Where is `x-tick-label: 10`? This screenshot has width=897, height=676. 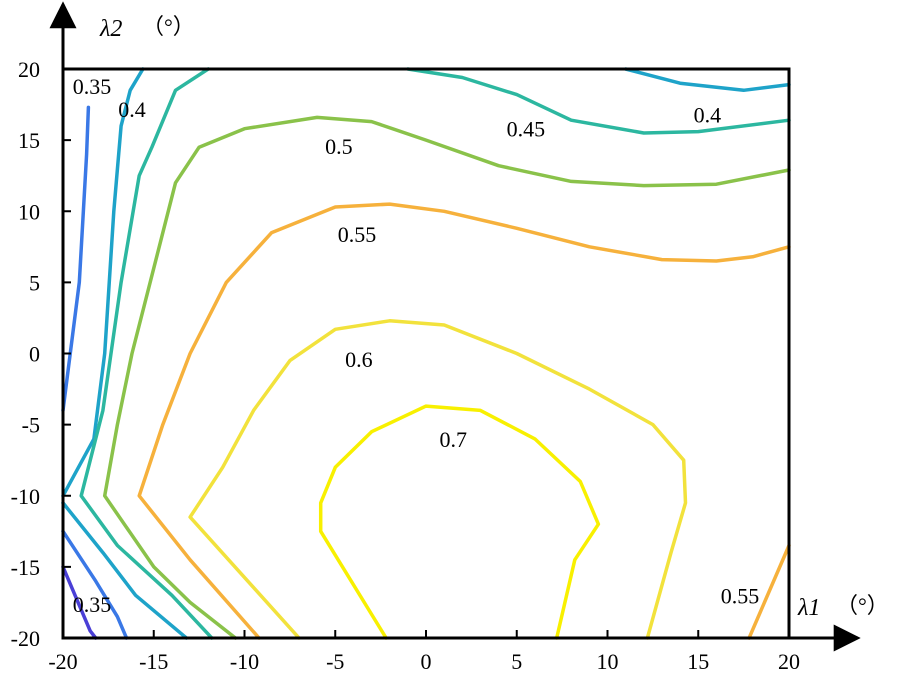
x-tick-label: 10 is located at coordinates (608, 661).